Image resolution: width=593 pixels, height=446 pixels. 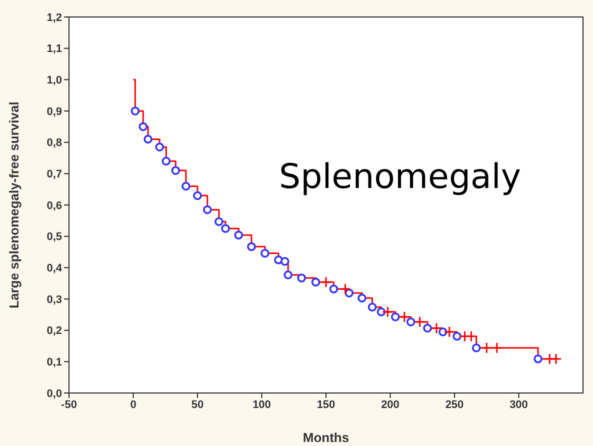 What do you see at coordinates (261, 404) in the screenshot?
I see `x-tick-label: 100` at bounding box center [261, 404].